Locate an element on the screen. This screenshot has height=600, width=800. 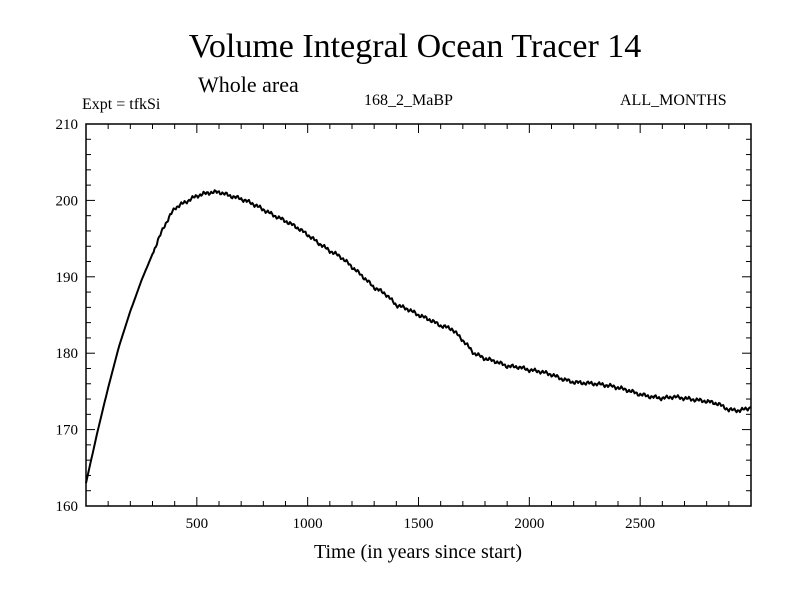
x-tick-label: 2500 is located at coordinates (640, 524).